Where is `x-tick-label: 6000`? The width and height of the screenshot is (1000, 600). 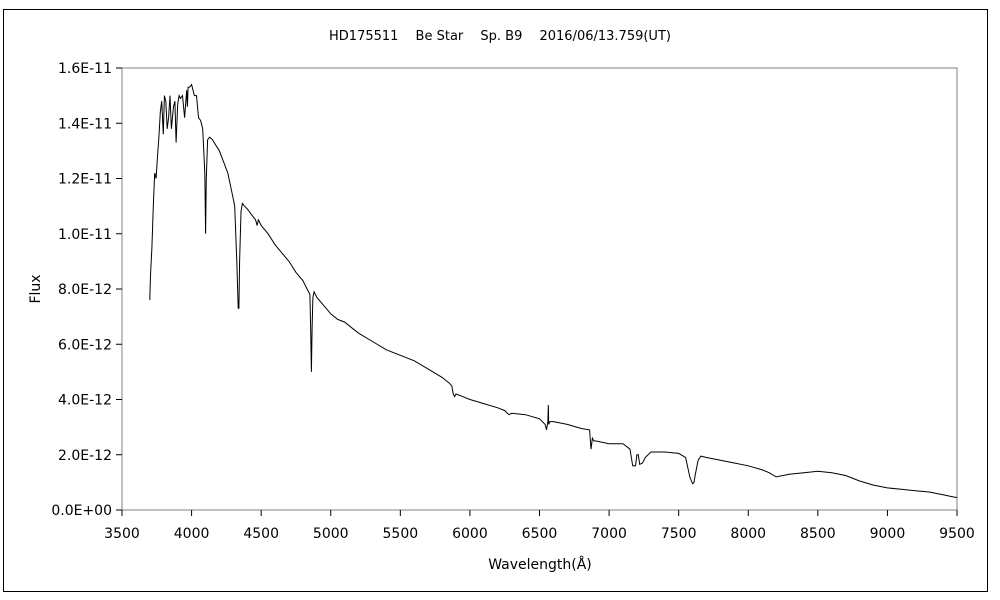 x-tick-label: 6000 is located at coordinates (470, 534).